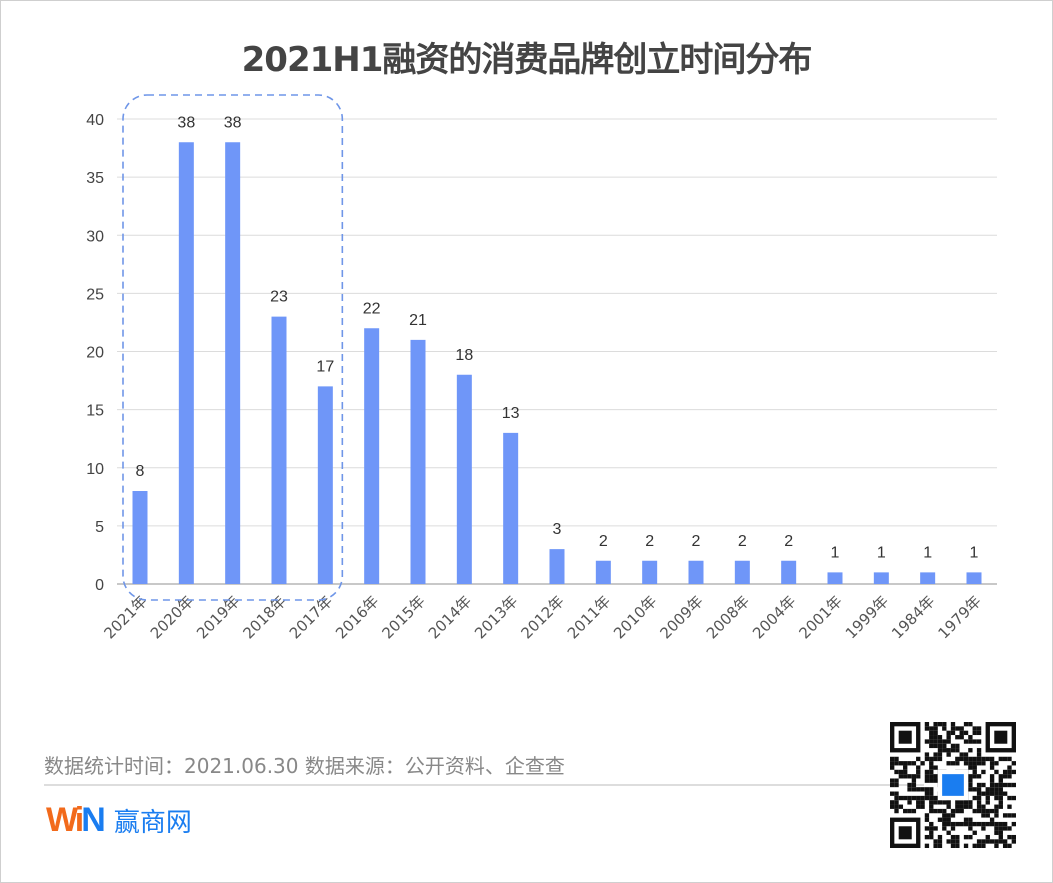  Describe the element at coordinates (93, 819) in the screenshot. I see `logo-n: N` at that location.